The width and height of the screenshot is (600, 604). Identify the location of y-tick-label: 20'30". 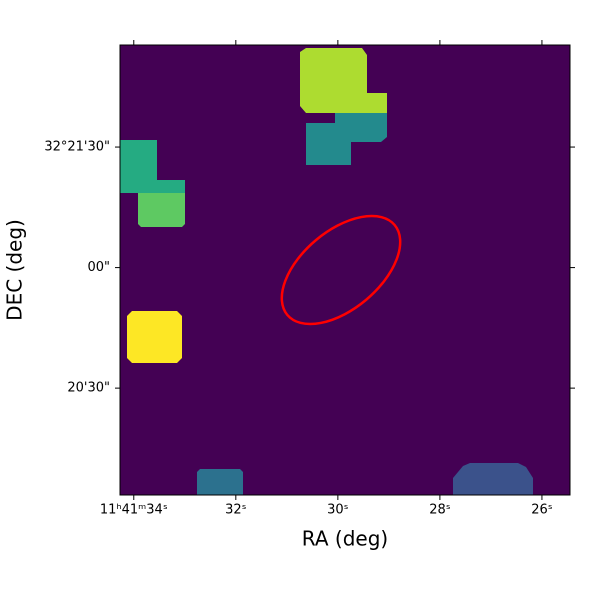
(88, 388).